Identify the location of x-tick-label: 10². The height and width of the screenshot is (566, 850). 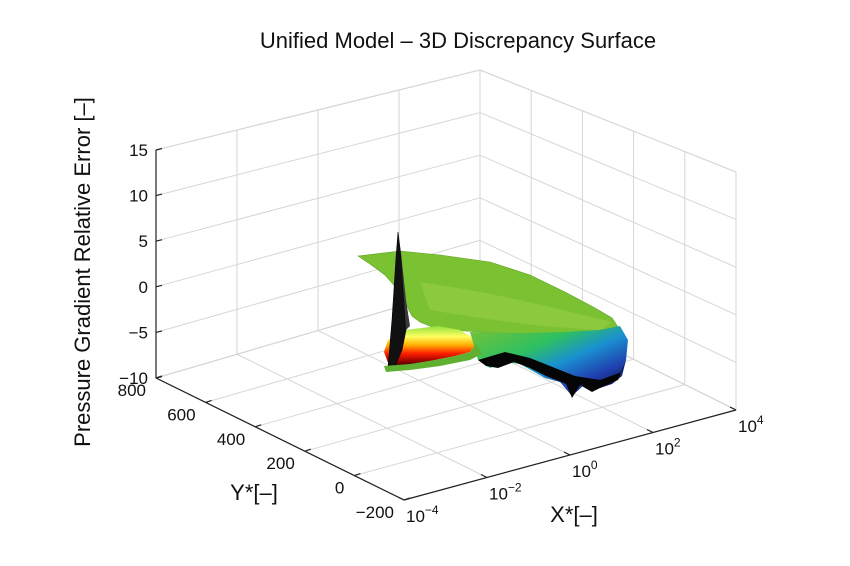
(668, 447).